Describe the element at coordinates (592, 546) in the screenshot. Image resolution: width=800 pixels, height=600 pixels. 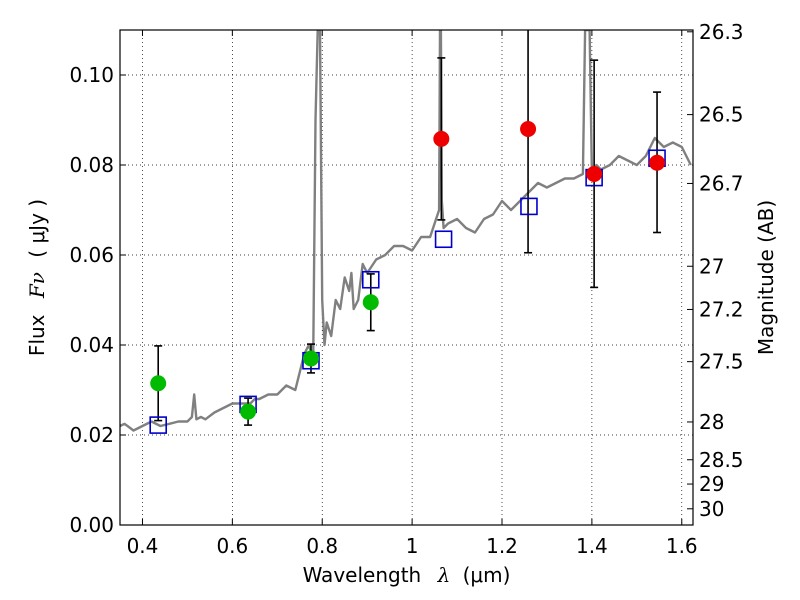
I see `x-tick-label-5: 1.4` at that location.